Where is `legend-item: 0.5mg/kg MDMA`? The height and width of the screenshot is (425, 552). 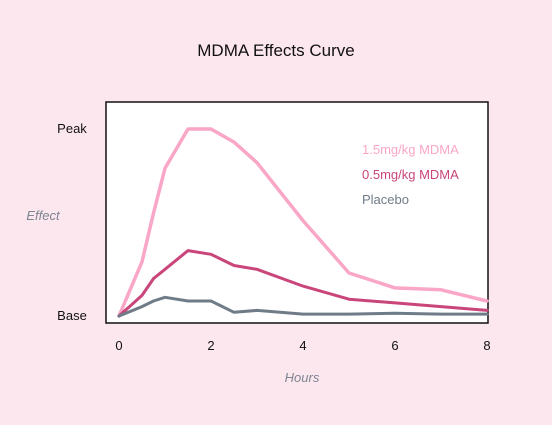
legend-item: 0.5mg/kg MDMA is located at coordinates (410, 174).